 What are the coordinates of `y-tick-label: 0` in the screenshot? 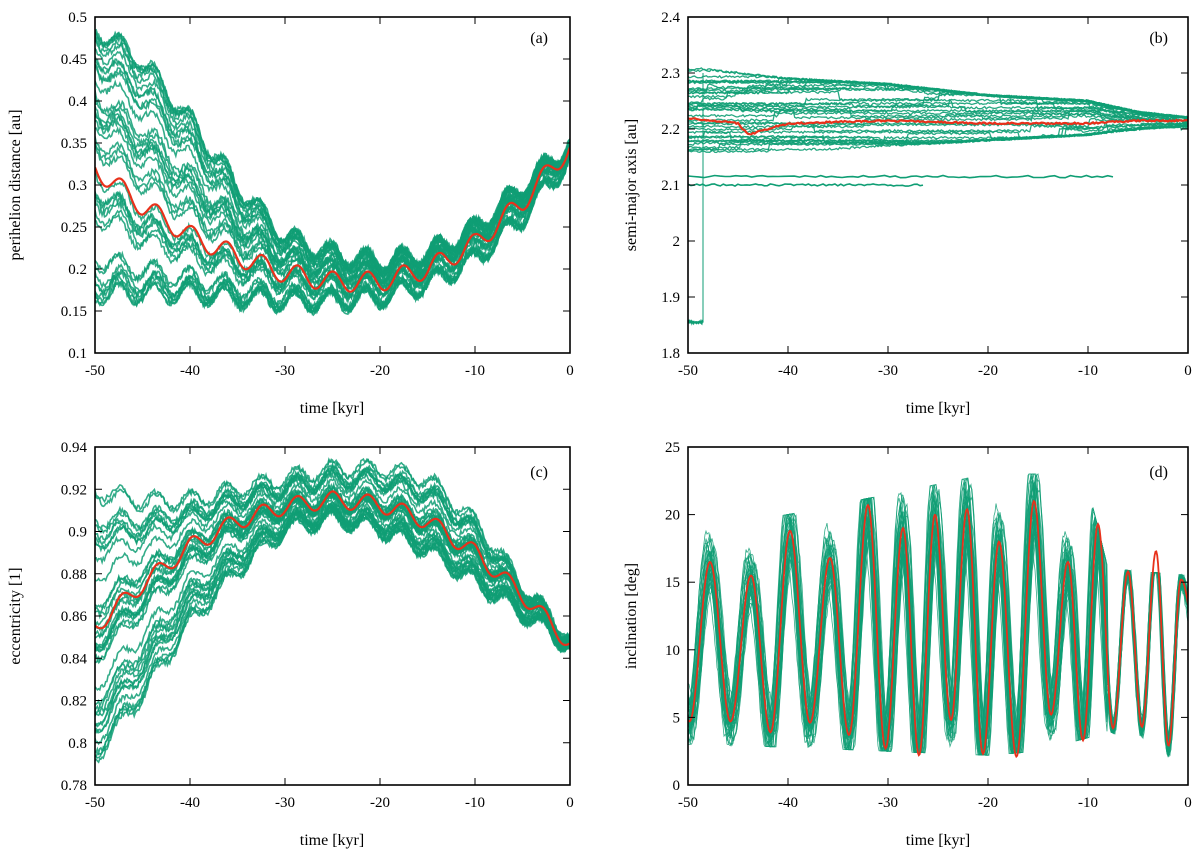 It's located at (677, 786).